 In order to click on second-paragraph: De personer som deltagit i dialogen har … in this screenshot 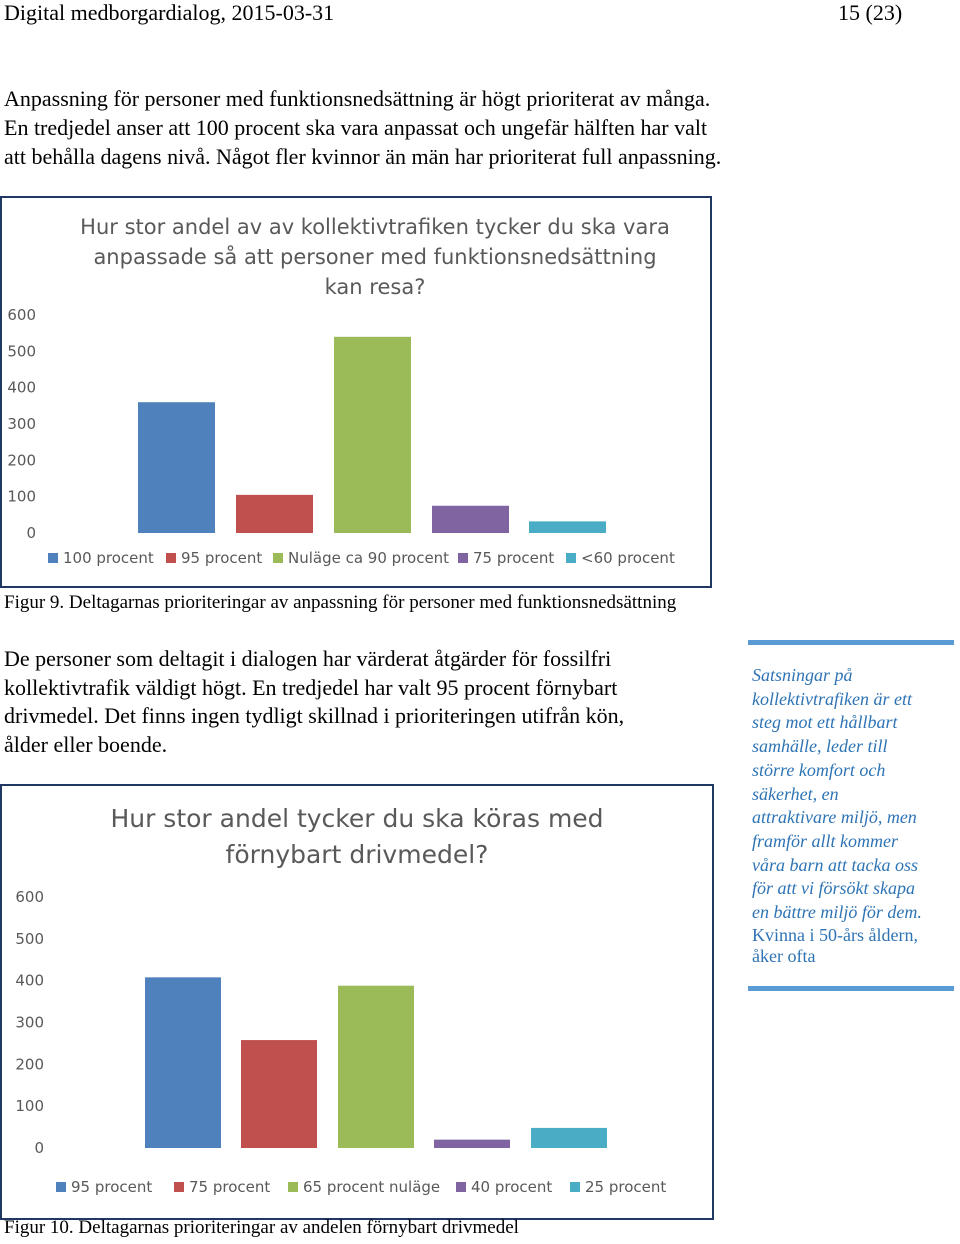, I will do `click(364, 702)`.